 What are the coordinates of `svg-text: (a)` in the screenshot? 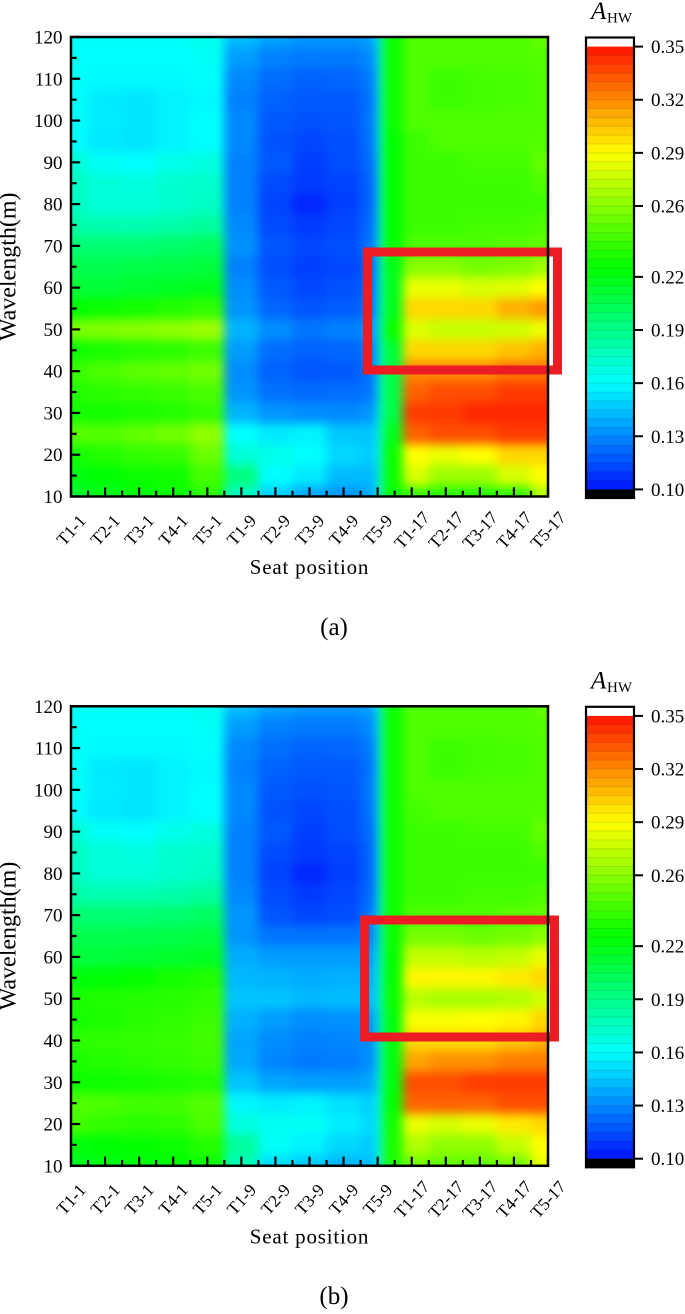 It's located at (334, 627).